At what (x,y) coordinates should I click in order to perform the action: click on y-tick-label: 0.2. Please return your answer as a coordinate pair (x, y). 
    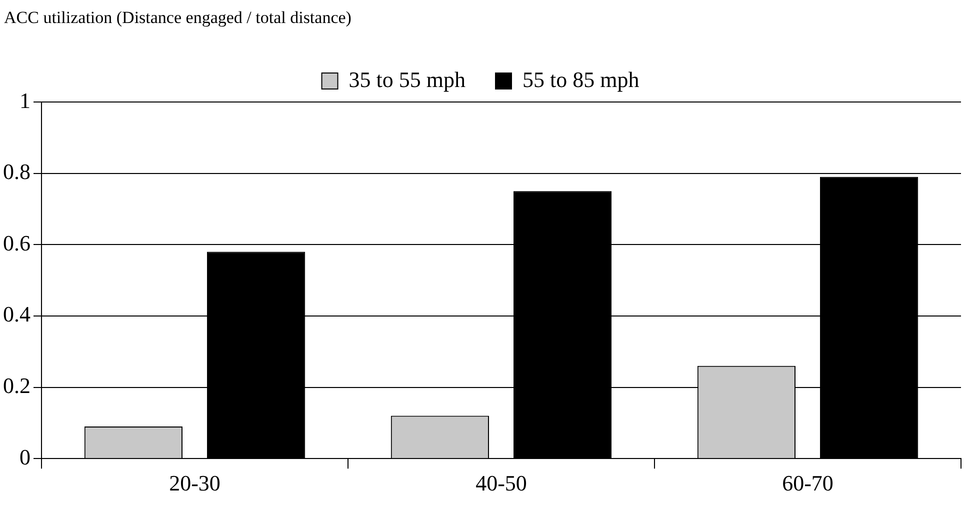
    Looking at the image, I should click on (16, 385).